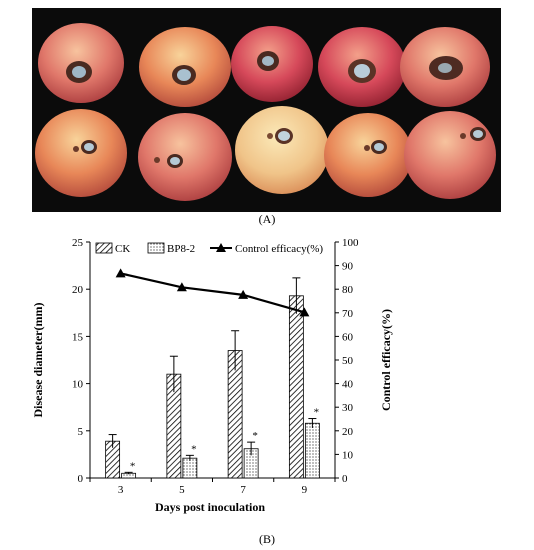 The width and height of the screenshot is (534, 550). I want to click on y-tick-label: 20, so click(78, 290).